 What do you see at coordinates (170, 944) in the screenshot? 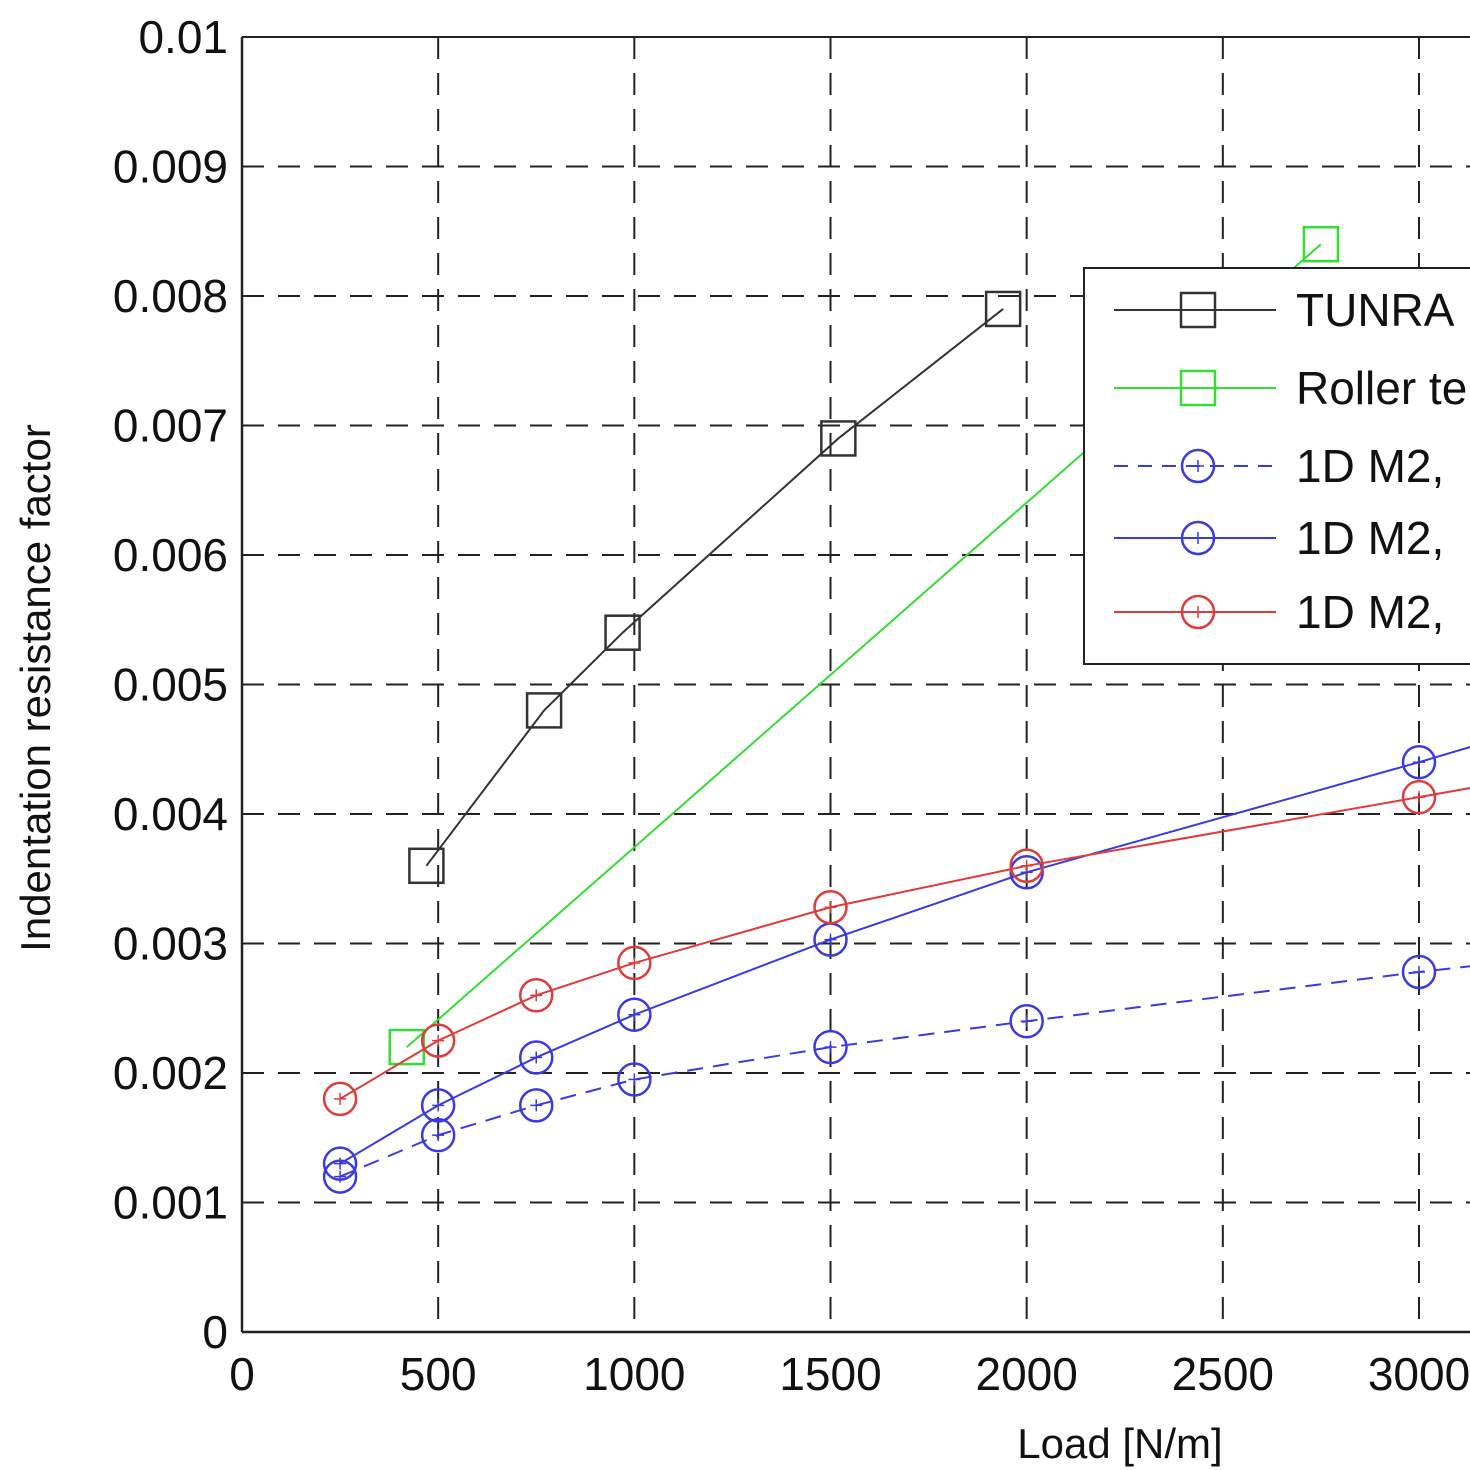
I see `y-tick-label: 0.003` at bounding box center [170, 944].